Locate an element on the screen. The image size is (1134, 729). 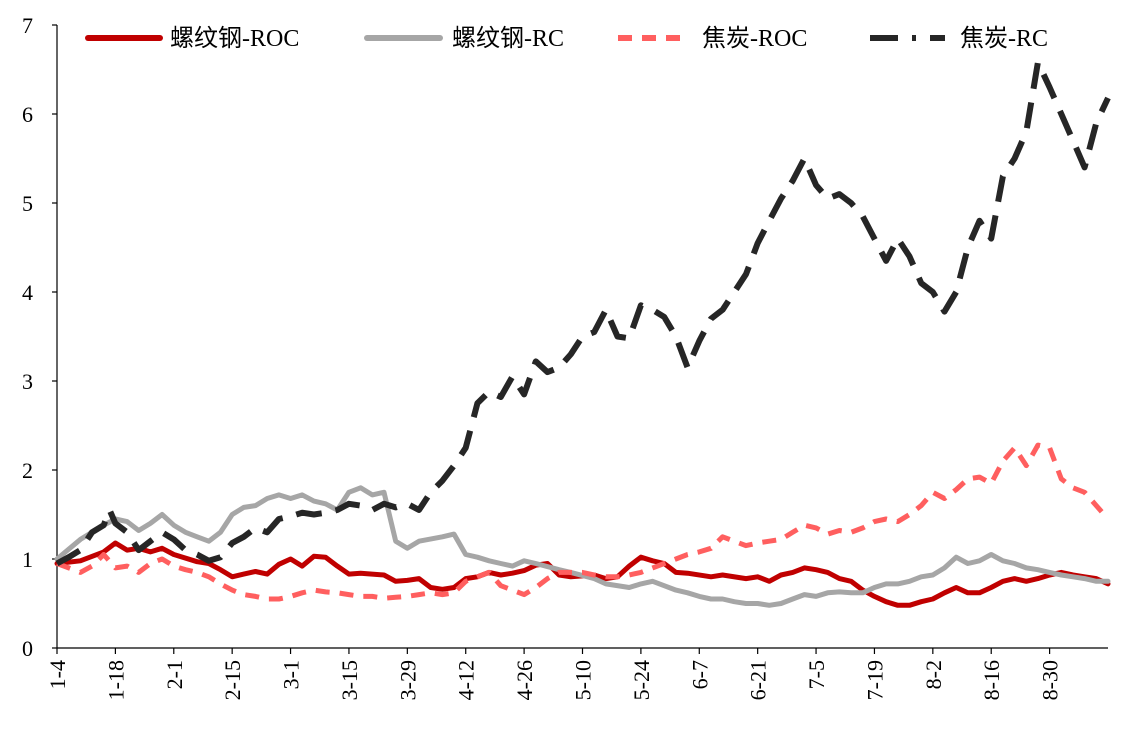
y-tick-label: 0 is located at coordinates (27, 648).